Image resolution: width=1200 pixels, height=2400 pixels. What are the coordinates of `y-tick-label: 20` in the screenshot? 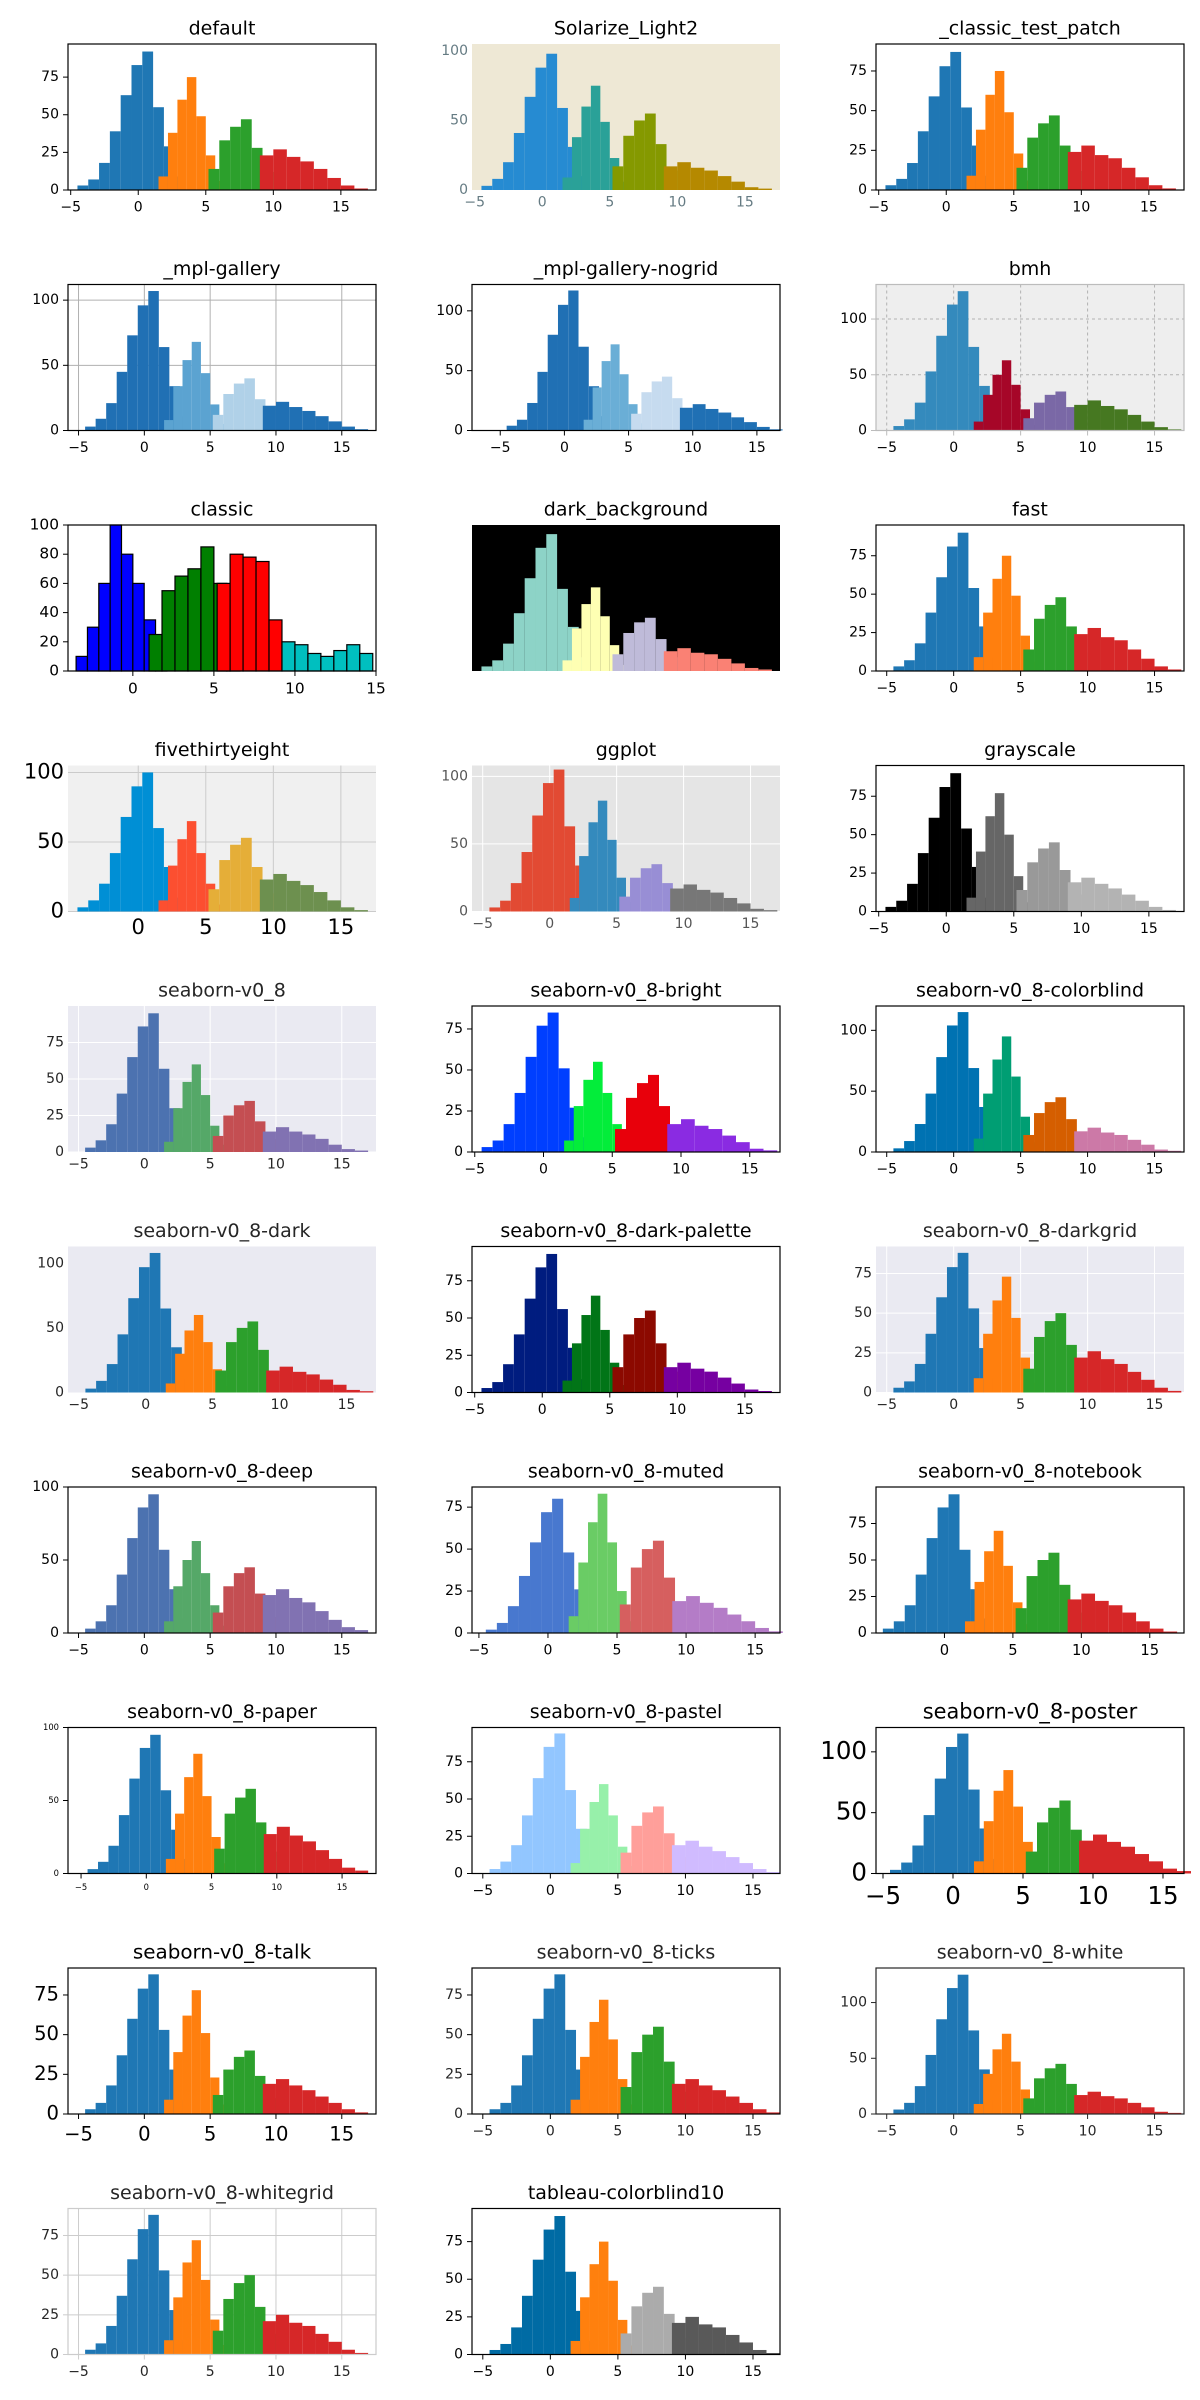 It's located at (49, 641).